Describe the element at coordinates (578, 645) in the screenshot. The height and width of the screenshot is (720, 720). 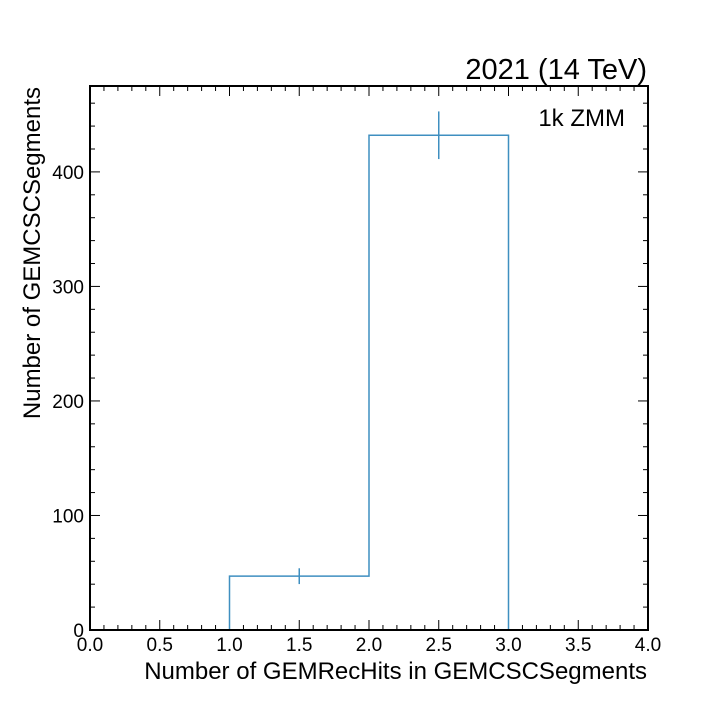
I see `x-tick-label: 3.5` at that location.